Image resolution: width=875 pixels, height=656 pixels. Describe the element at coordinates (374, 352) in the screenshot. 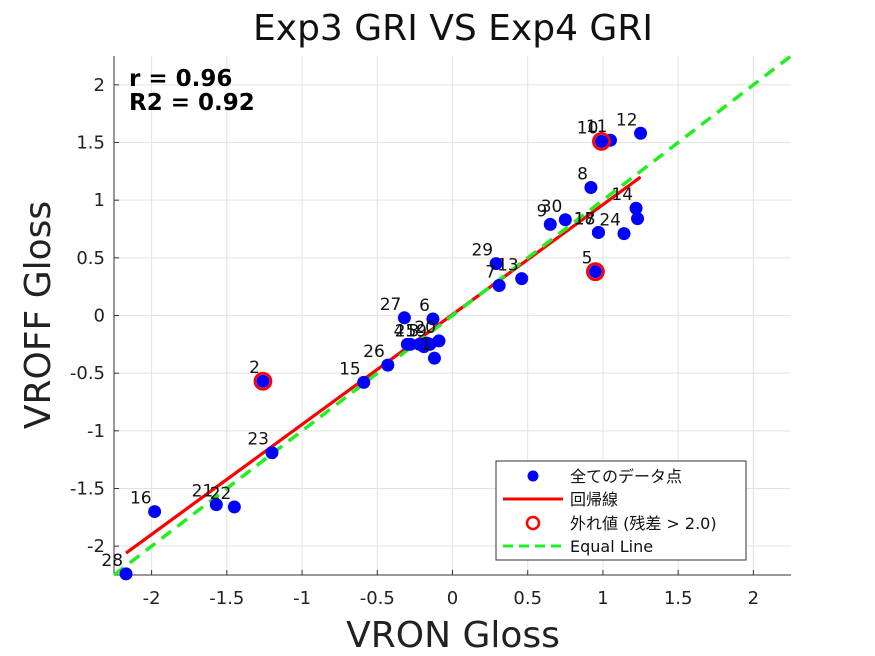

I see `point-label-26: 26` at that location.